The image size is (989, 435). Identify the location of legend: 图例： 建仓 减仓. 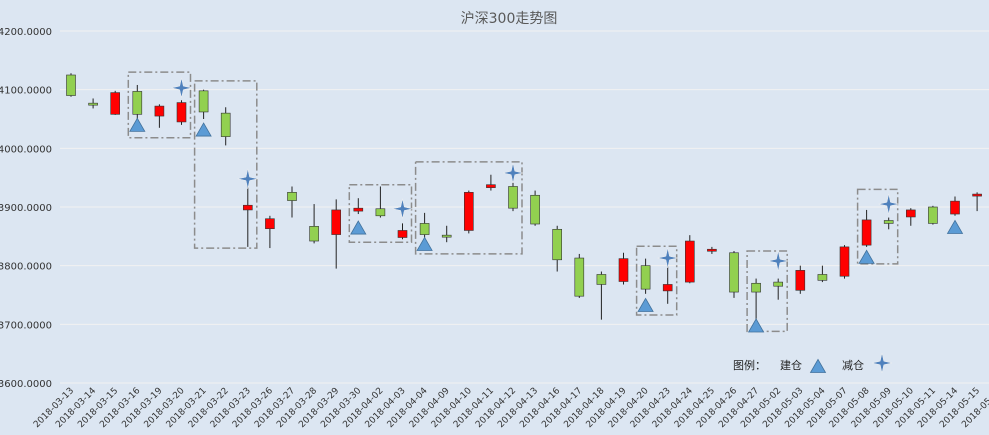
(813, 363).